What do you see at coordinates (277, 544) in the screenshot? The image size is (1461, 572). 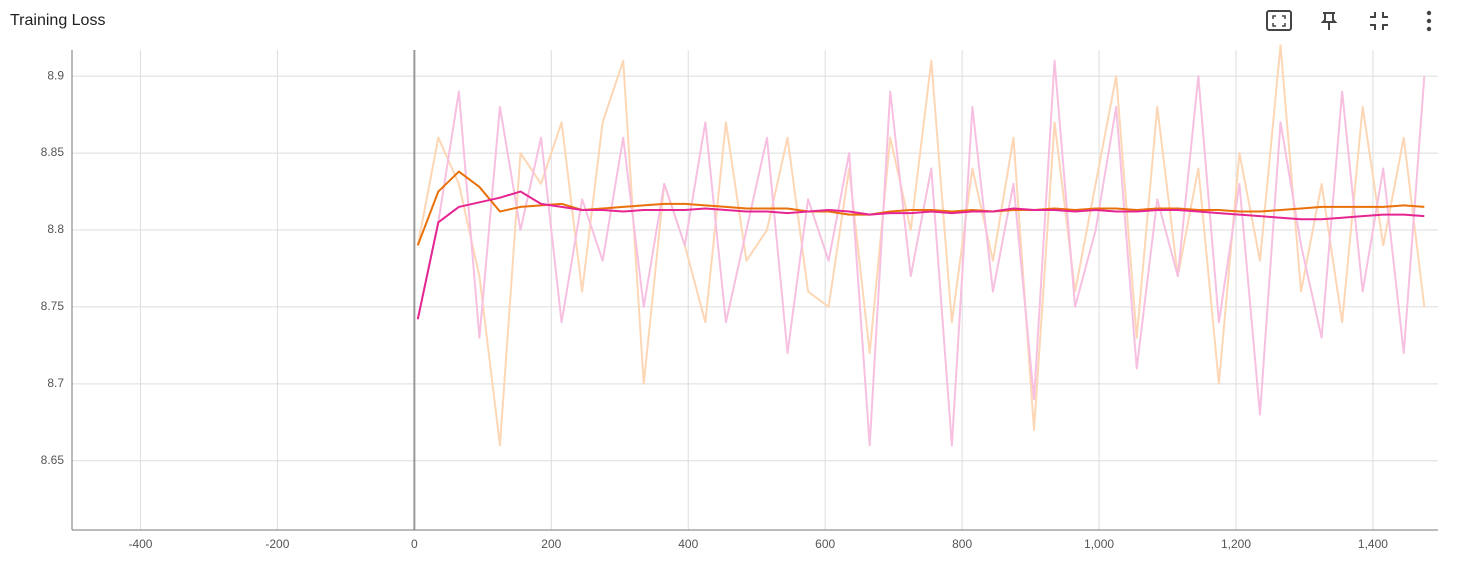 I see `x-tick-label: -200` at bounding box center [277, 544].